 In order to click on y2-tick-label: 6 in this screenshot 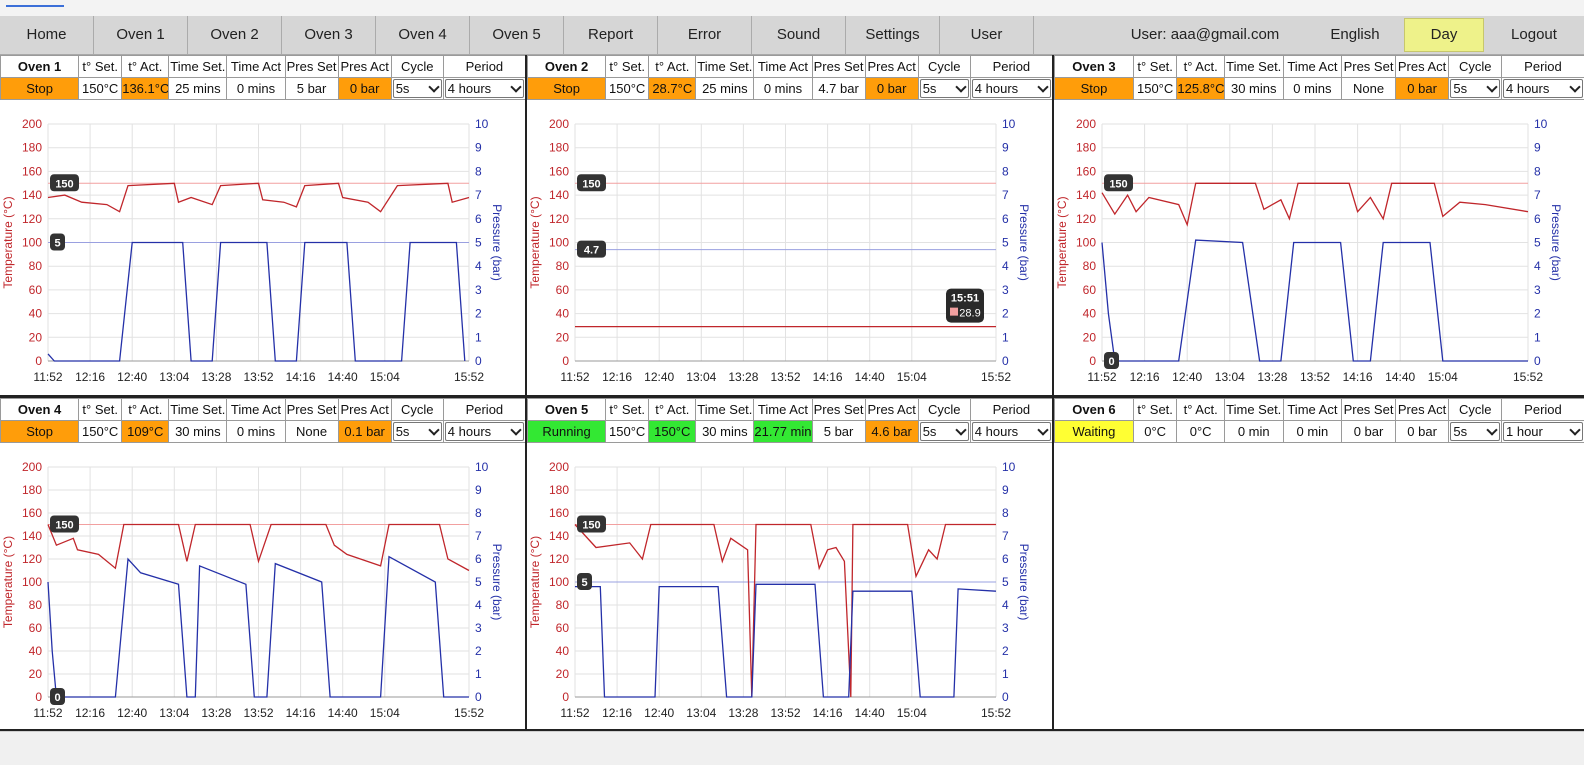, I will do `click(478, 219)`.